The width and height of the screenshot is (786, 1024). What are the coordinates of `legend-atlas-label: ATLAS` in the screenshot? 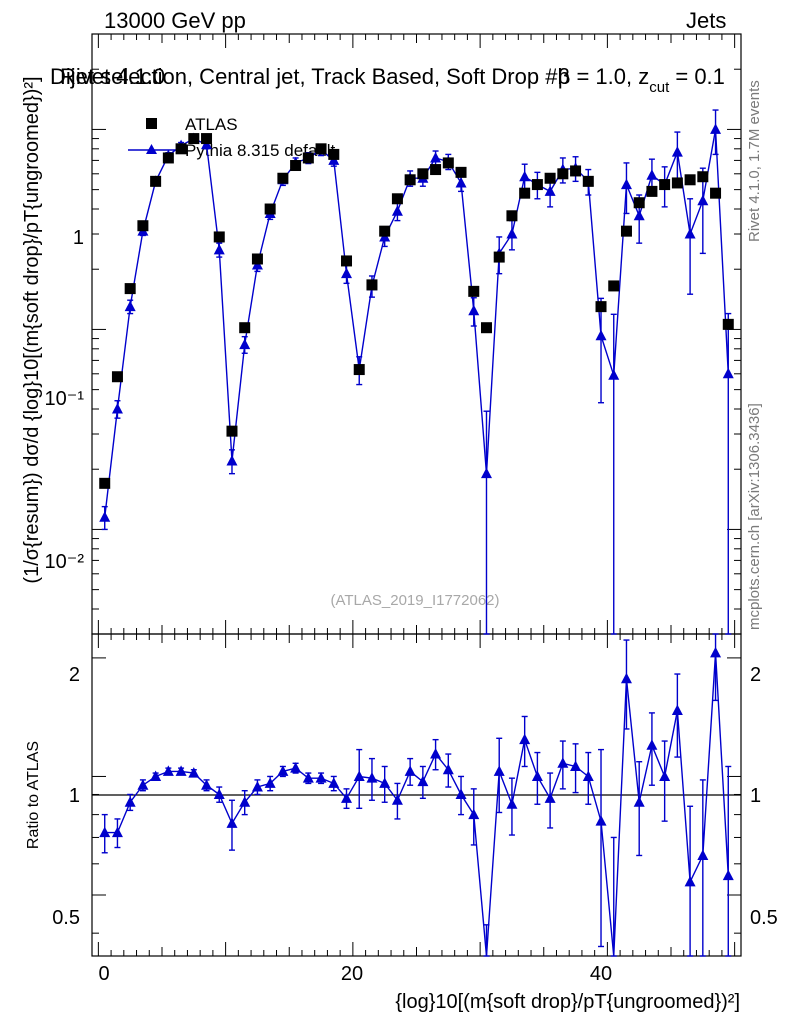 It's located at (211, 124).